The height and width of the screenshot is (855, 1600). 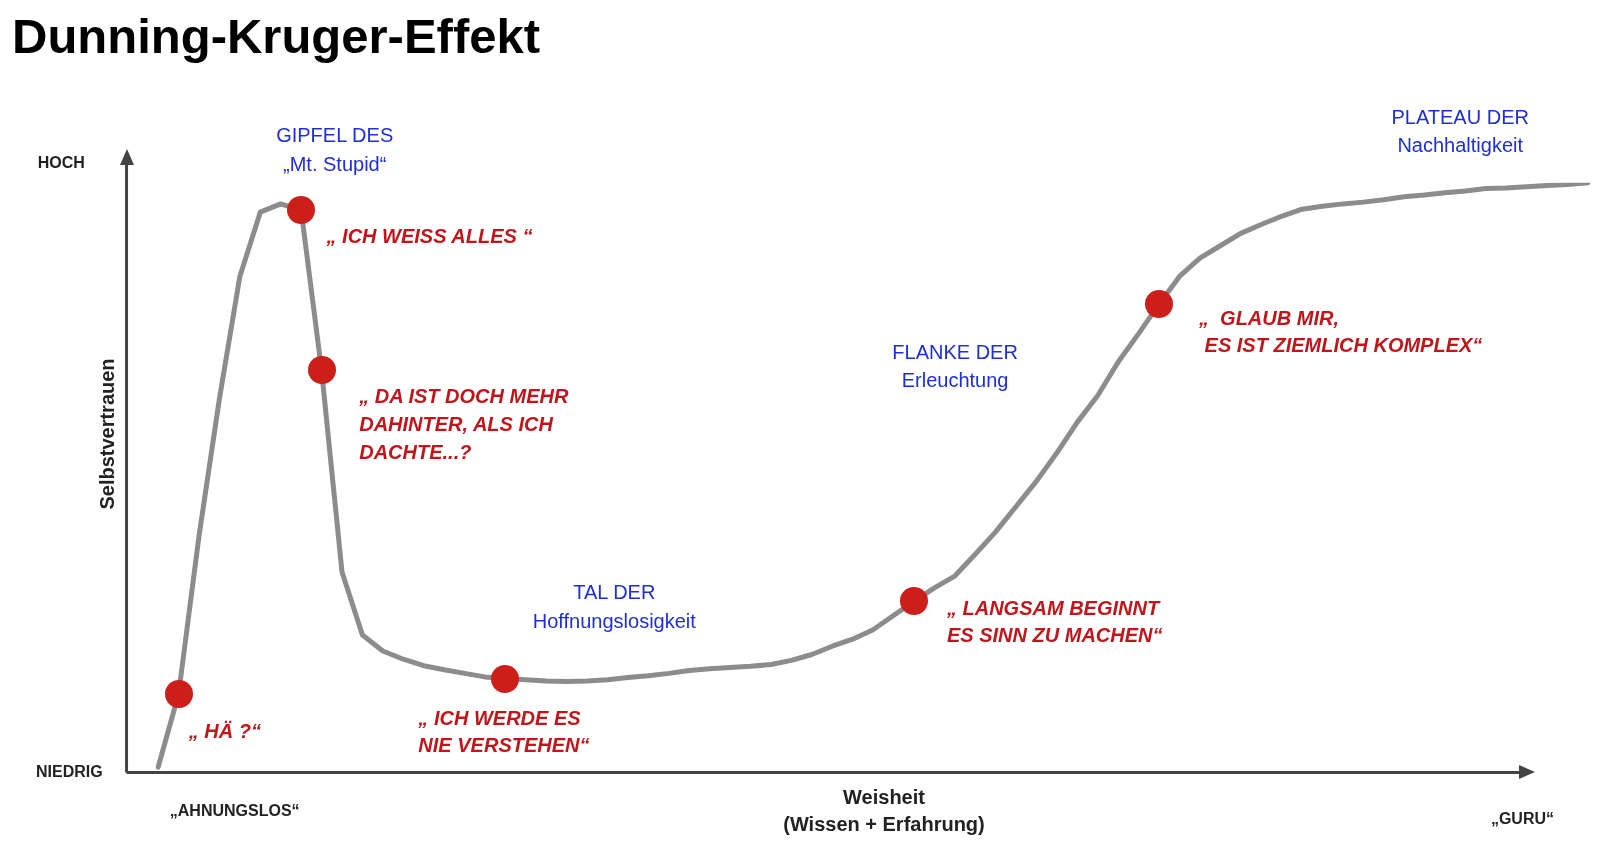 I want to click on text: NIEDRIG, so click(x=69, y=771).